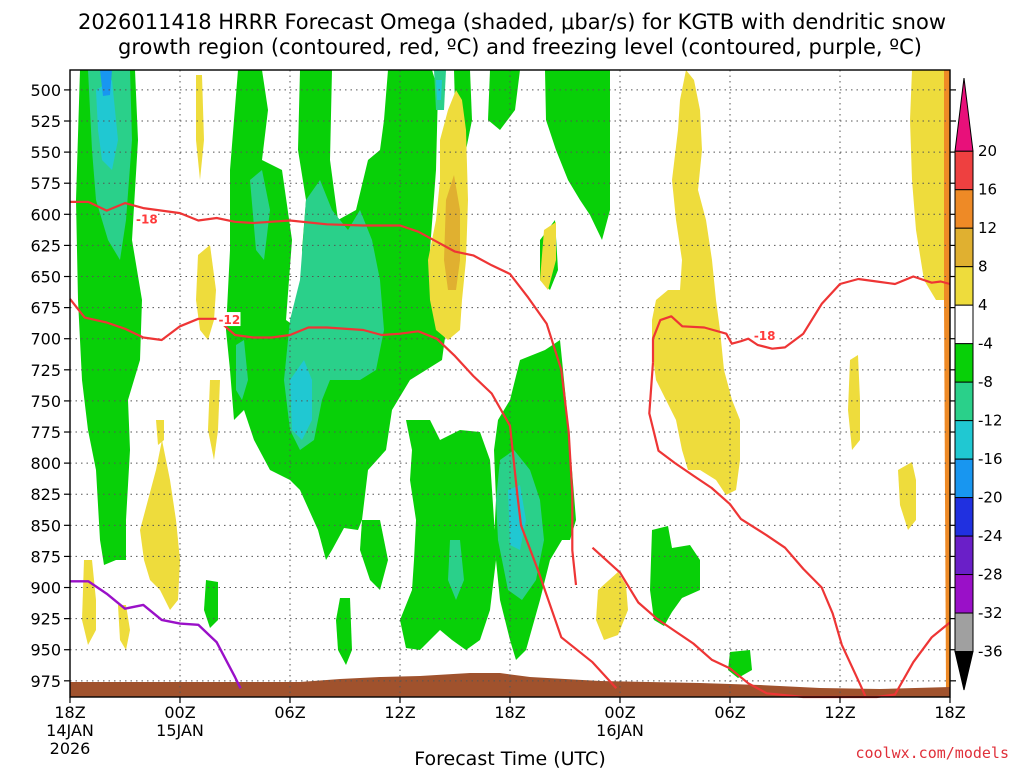  I want to click on y-tick-label: 625, so click(45, 245).